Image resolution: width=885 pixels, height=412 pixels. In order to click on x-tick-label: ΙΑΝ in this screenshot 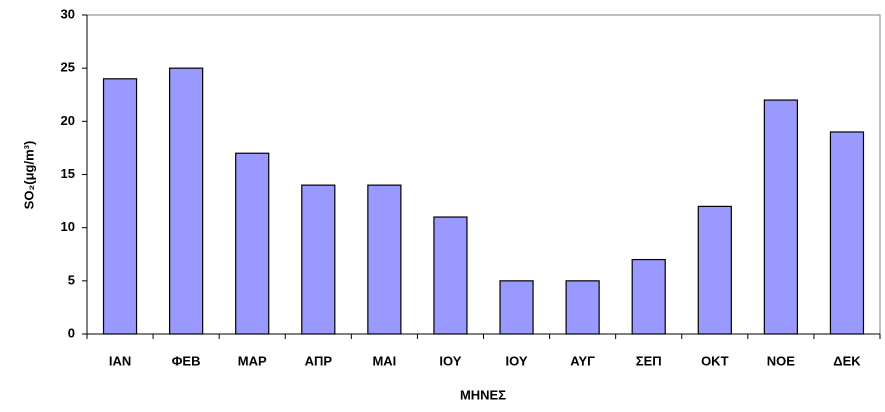, I will do `click(120, 360)`.